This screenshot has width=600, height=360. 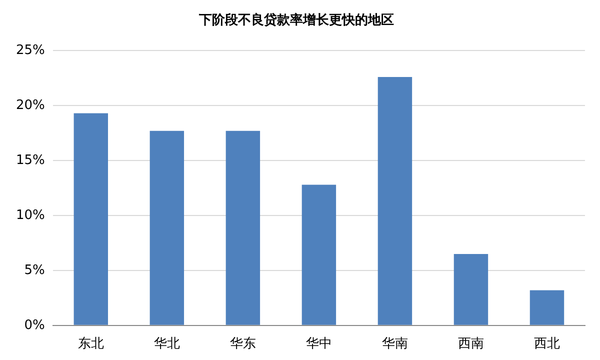 What do you see at coordinates (319, 344) in the screenshot?
I see `x-tick-label: 华中` at bounding box center [319, 344].